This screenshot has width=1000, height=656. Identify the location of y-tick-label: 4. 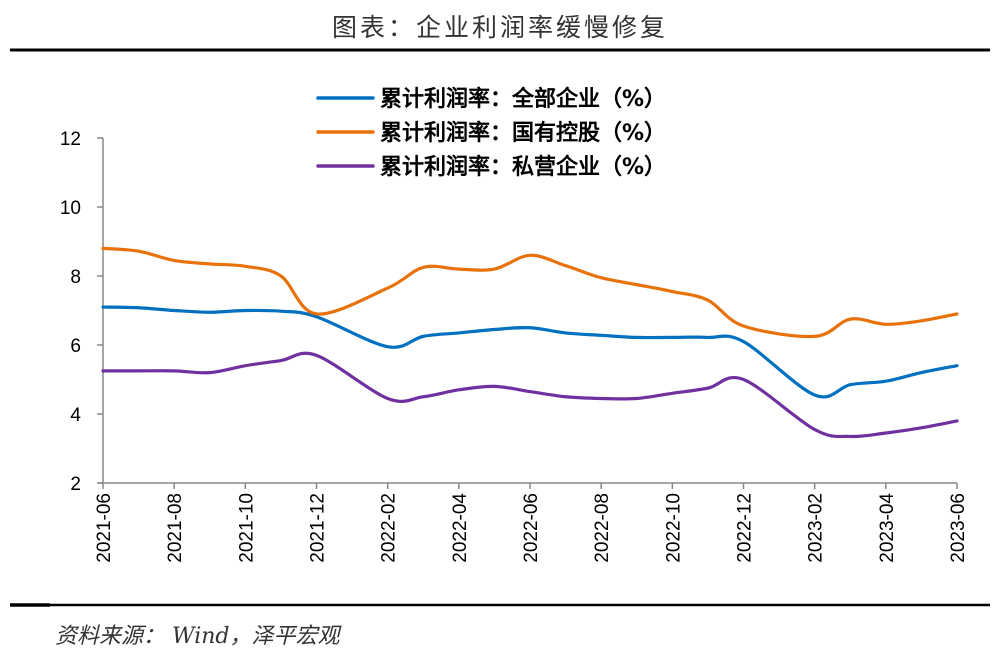
(75, 415).